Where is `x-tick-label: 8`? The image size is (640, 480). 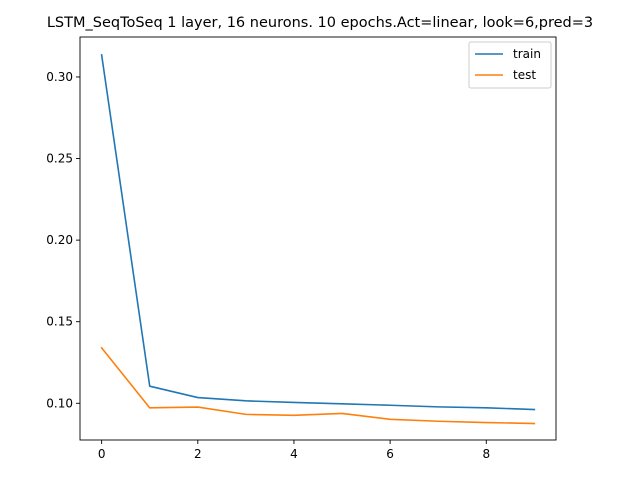
x-tick-label: 8 is located at coordinates (486, 454).